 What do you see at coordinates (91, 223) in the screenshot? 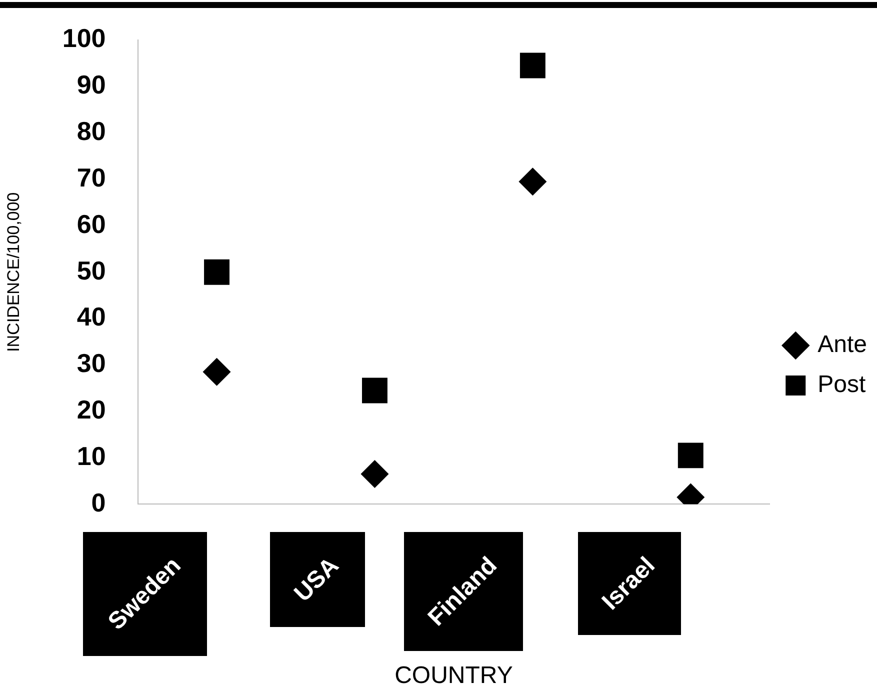
I see `y-tick-label: 60` at bounding box center [91, 223].